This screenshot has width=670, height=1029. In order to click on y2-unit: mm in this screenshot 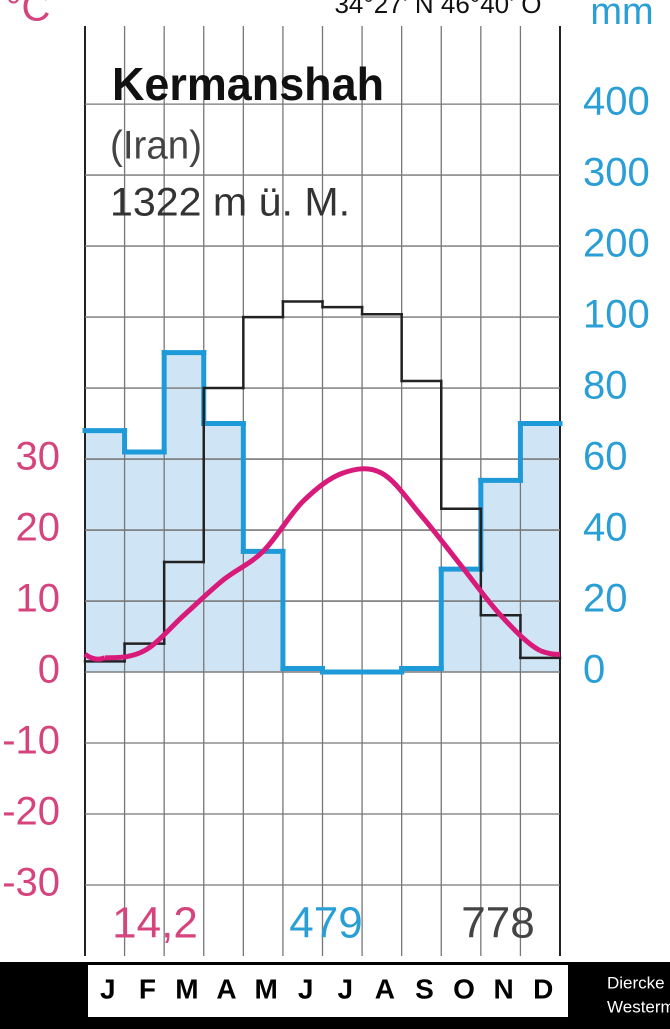, I will do `click(621, 16)`.